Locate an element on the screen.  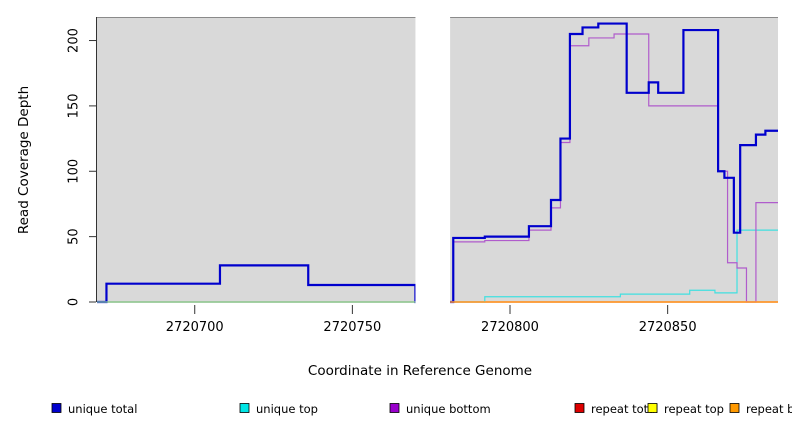
legend-label: unique top is located at coordinates (287, 409).